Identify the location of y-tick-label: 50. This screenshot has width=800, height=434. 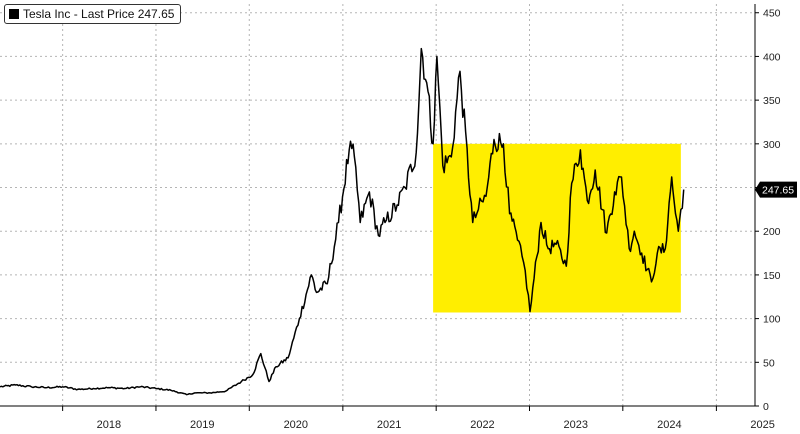
(769, 363).